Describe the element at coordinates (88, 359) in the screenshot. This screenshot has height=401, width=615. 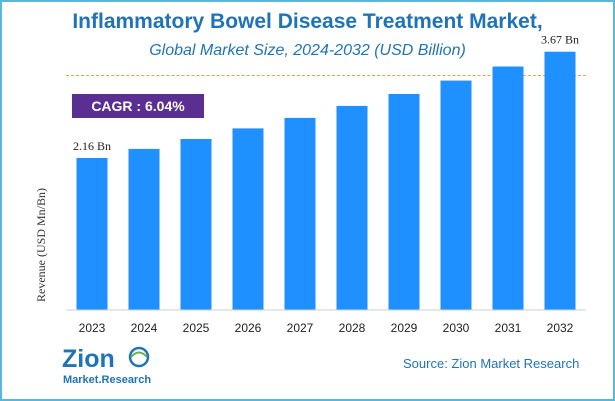
I see `logo-main-text: Zion` at that location.